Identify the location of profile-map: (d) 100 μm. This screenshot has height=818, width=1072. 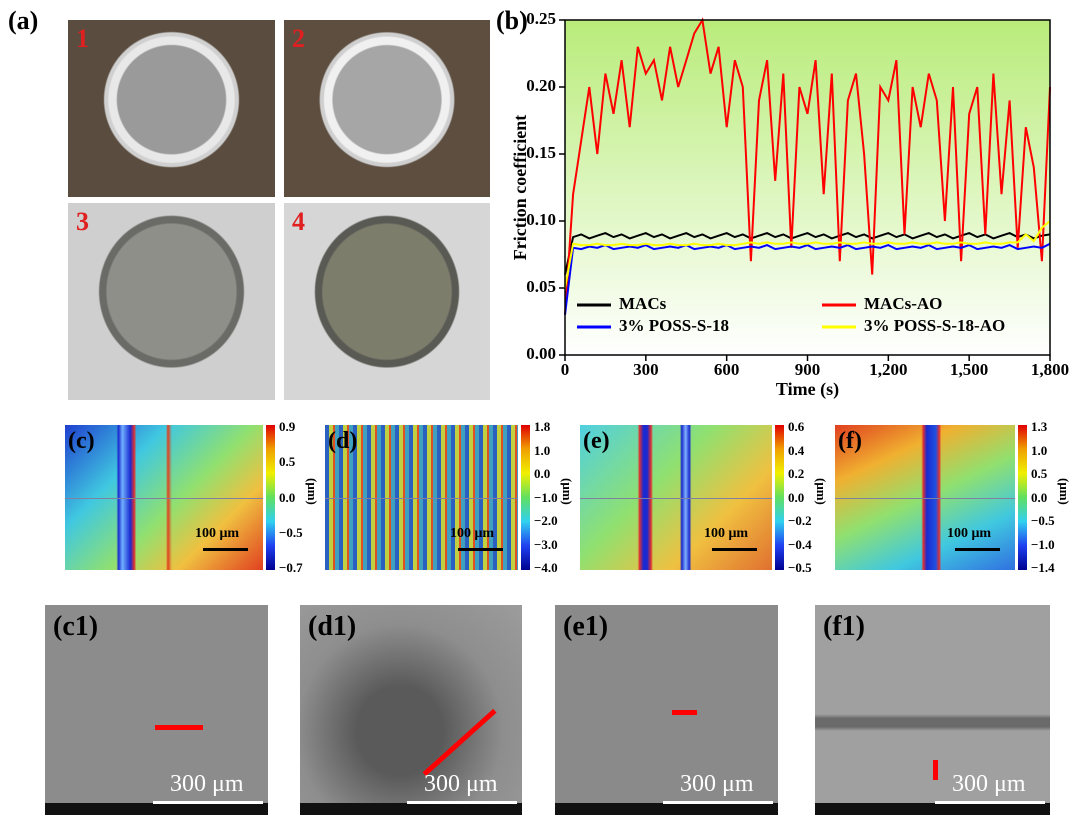
(421, 497).